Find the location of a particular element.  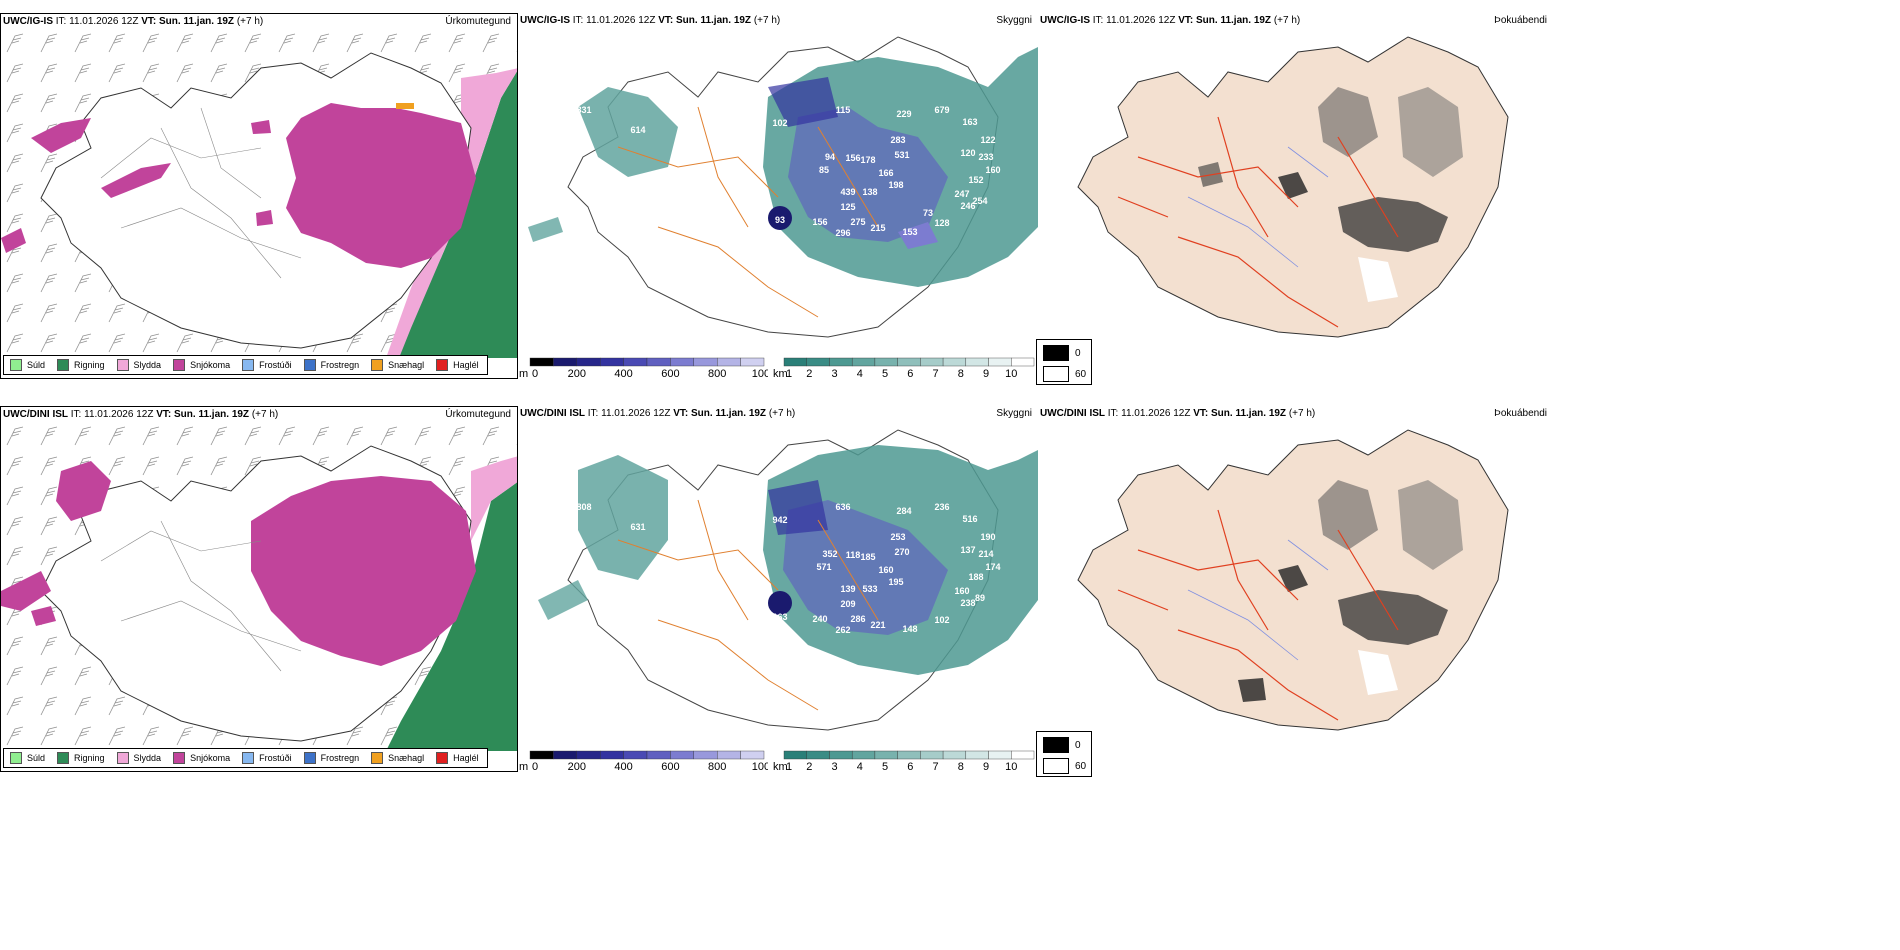

legend-item-súld: Súld is located at coordinates (27, 365).